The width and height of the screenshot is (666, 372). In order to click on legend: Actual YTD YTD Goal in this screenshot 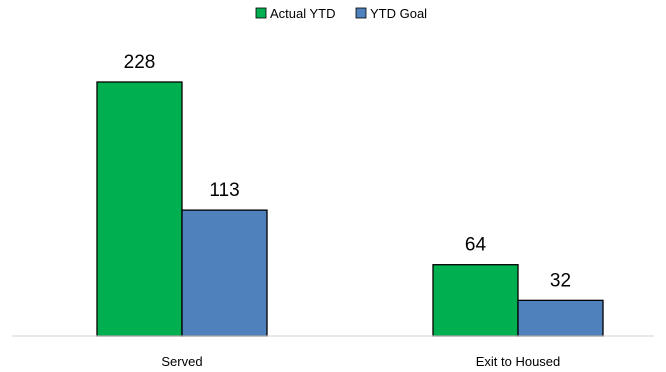, I will do `click(341, 13)`.